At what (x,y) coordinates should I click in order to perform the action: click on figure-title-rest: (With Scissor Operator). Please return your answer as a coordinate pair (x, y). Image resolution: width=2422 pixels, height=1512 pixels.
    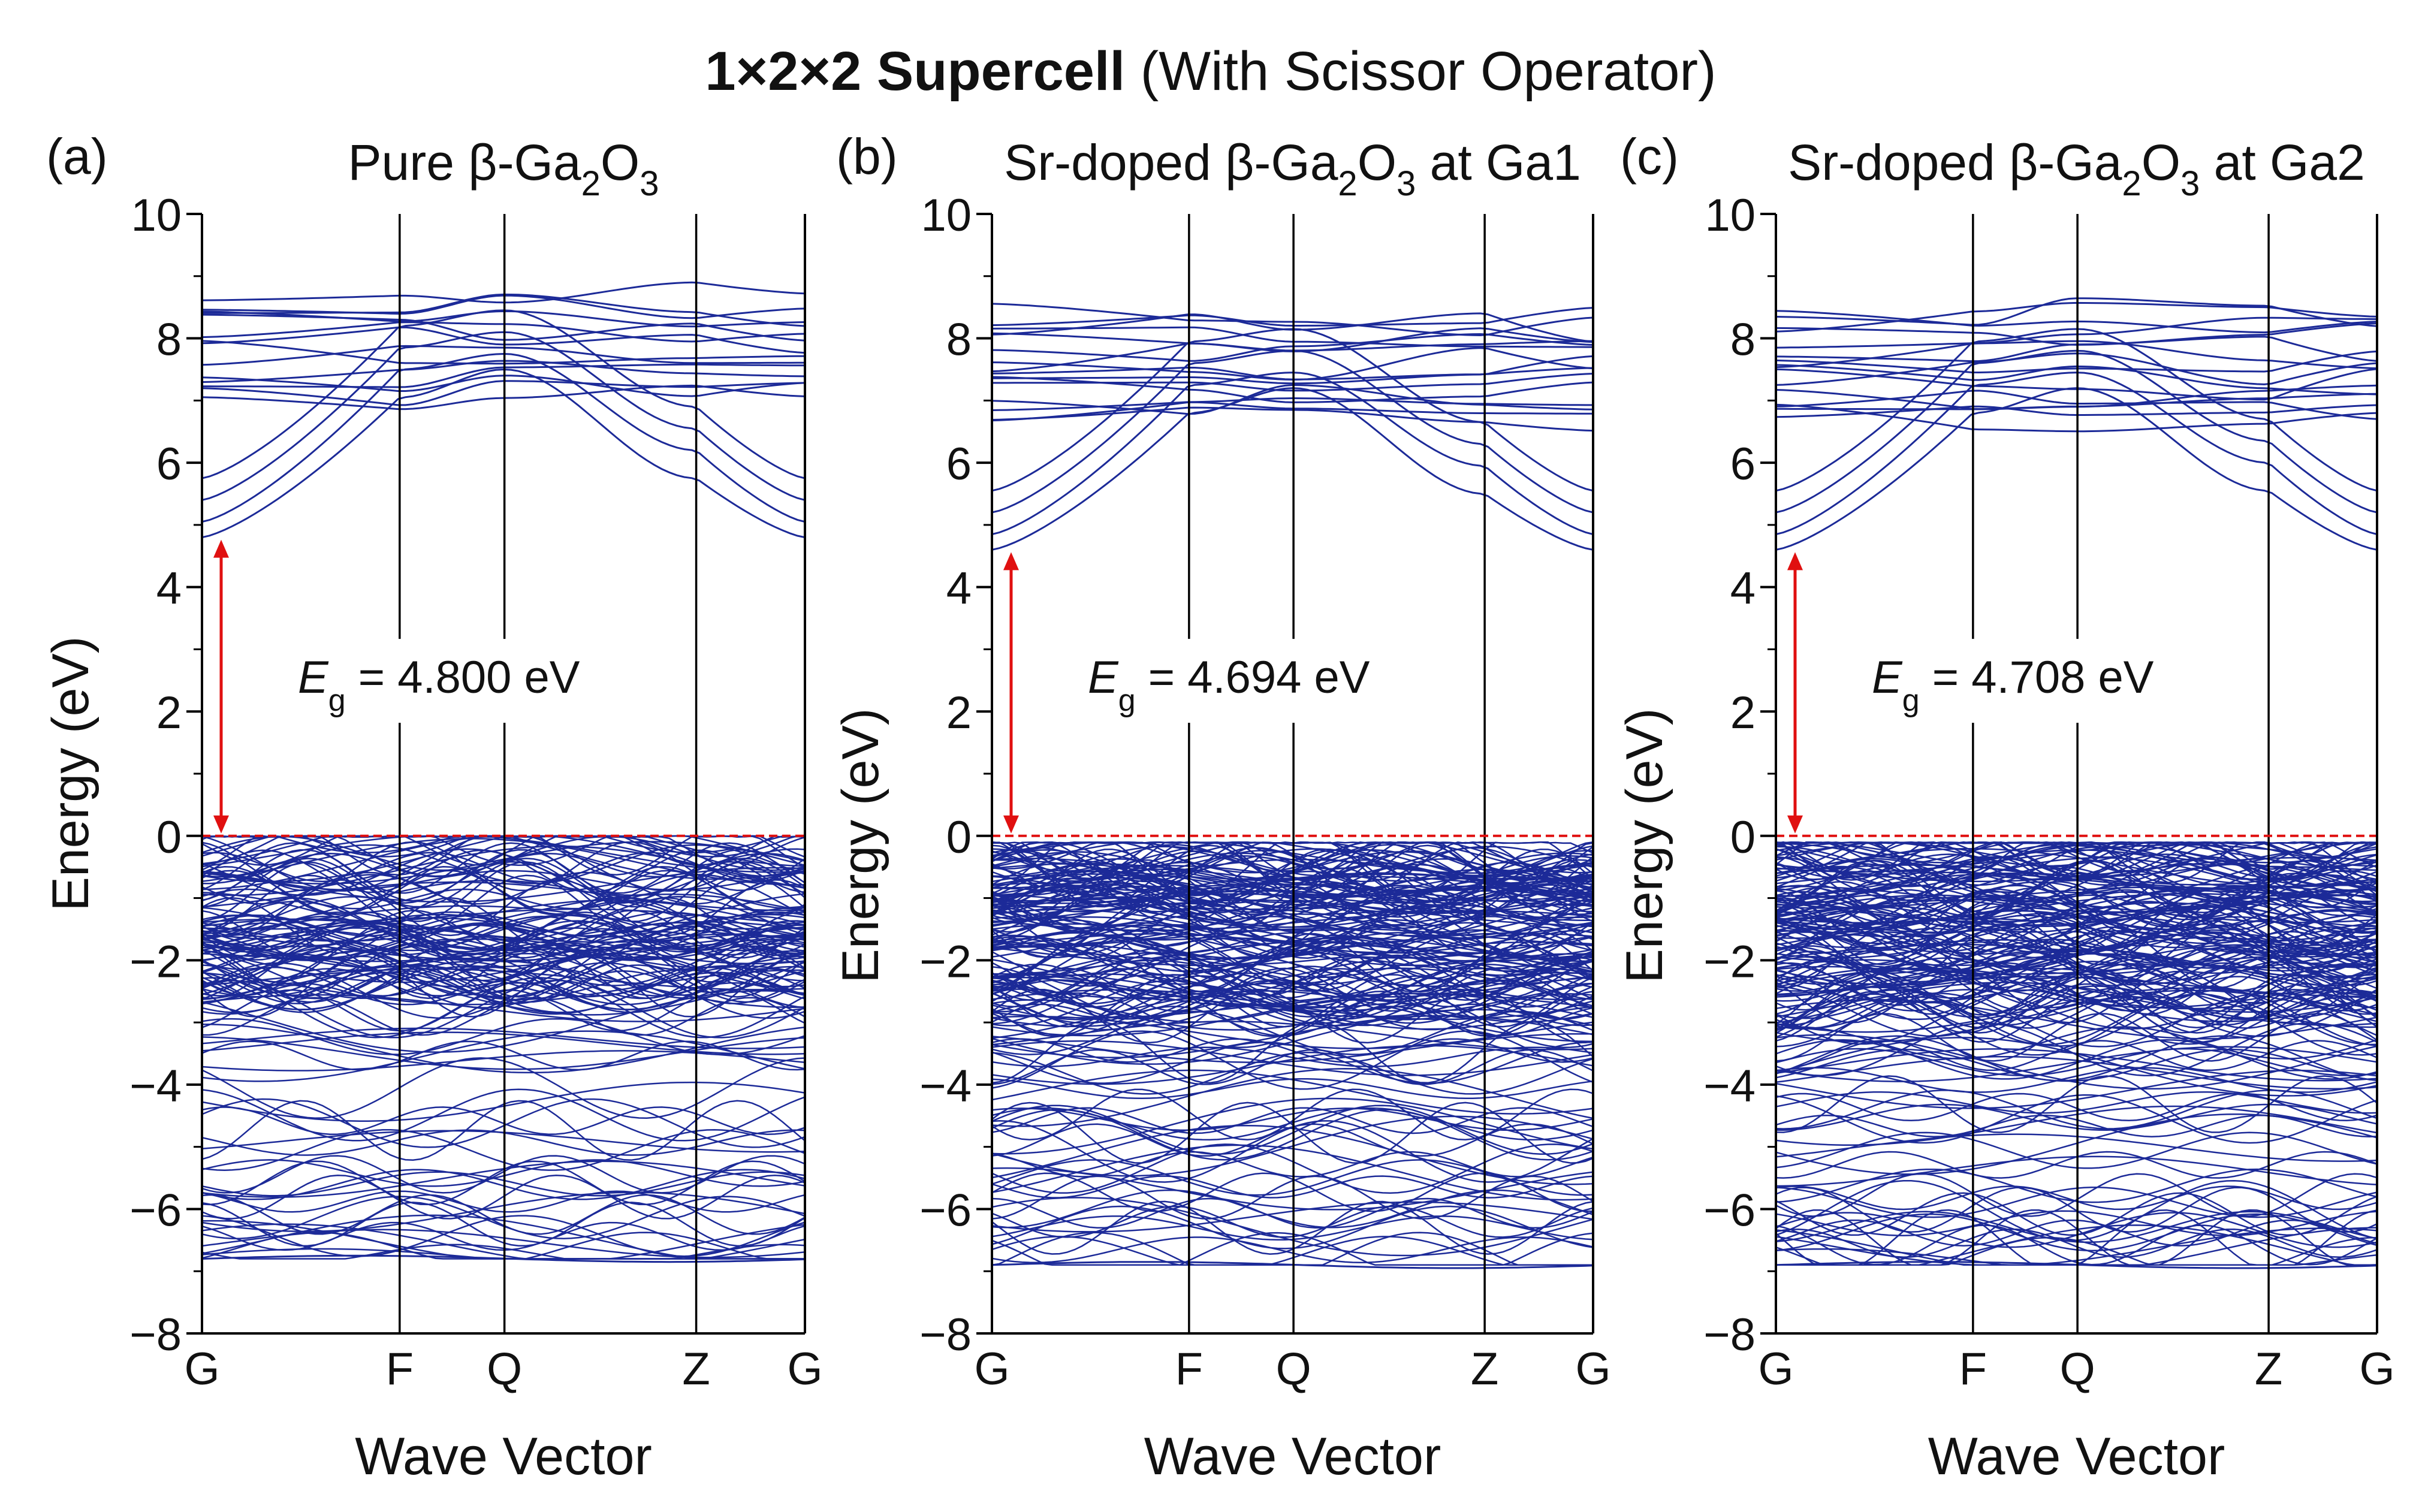
    Looking at the image, I should click on (1421, 71).